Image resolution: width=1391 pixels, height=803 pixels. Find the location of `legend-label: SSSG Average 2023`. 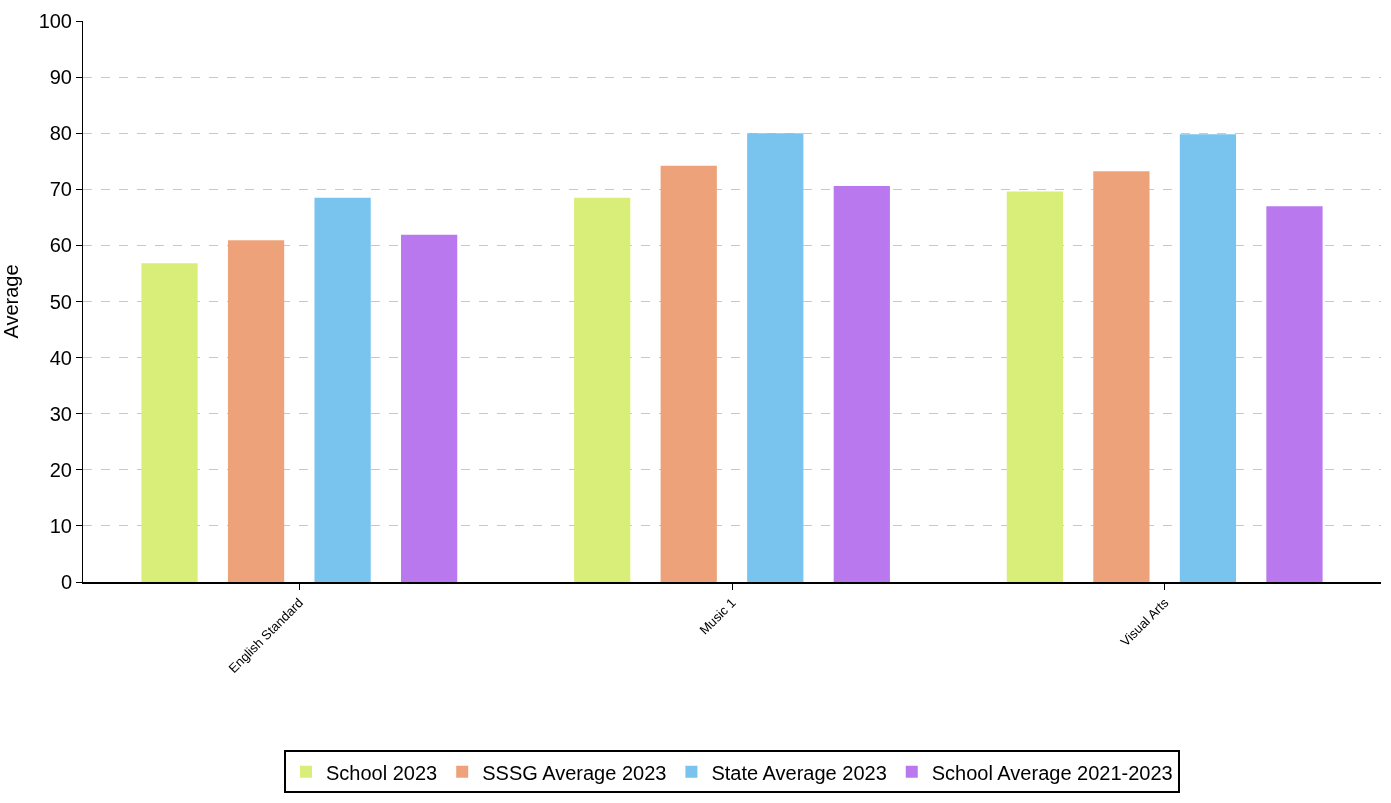

legend-label: SSSG Average 2023 is located at coordinates (574, 772).